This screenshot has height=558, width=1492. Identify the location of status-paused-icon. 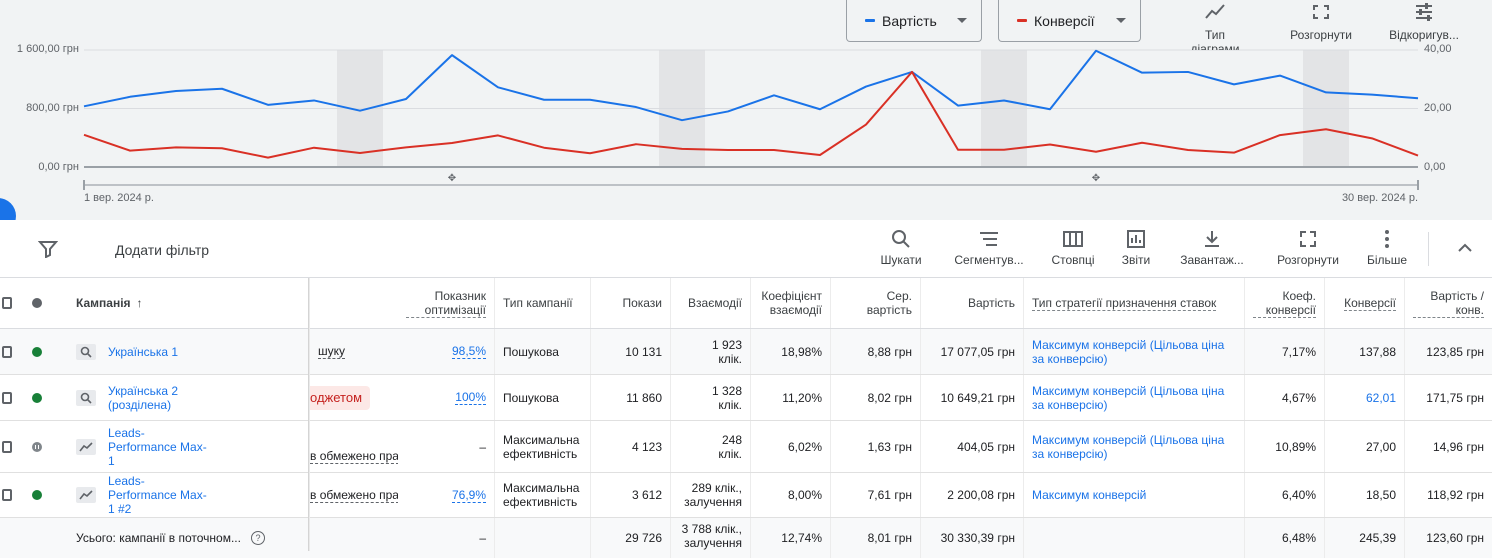
(37, 447).